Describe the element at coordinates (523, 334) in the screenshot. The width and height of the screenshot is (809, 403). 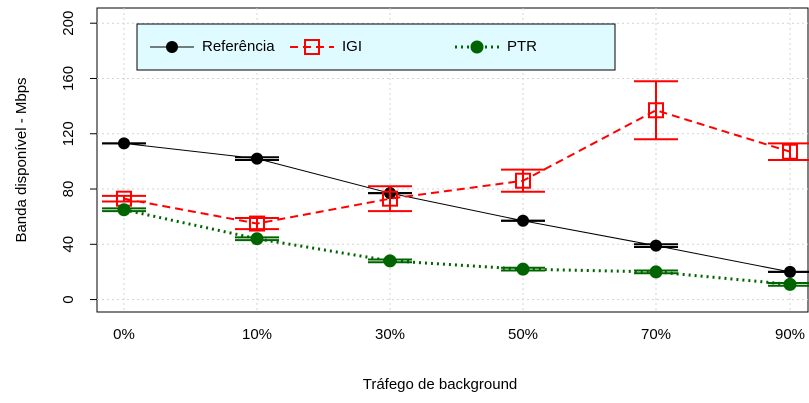
I see `x-tick-label: 50%` at that location.